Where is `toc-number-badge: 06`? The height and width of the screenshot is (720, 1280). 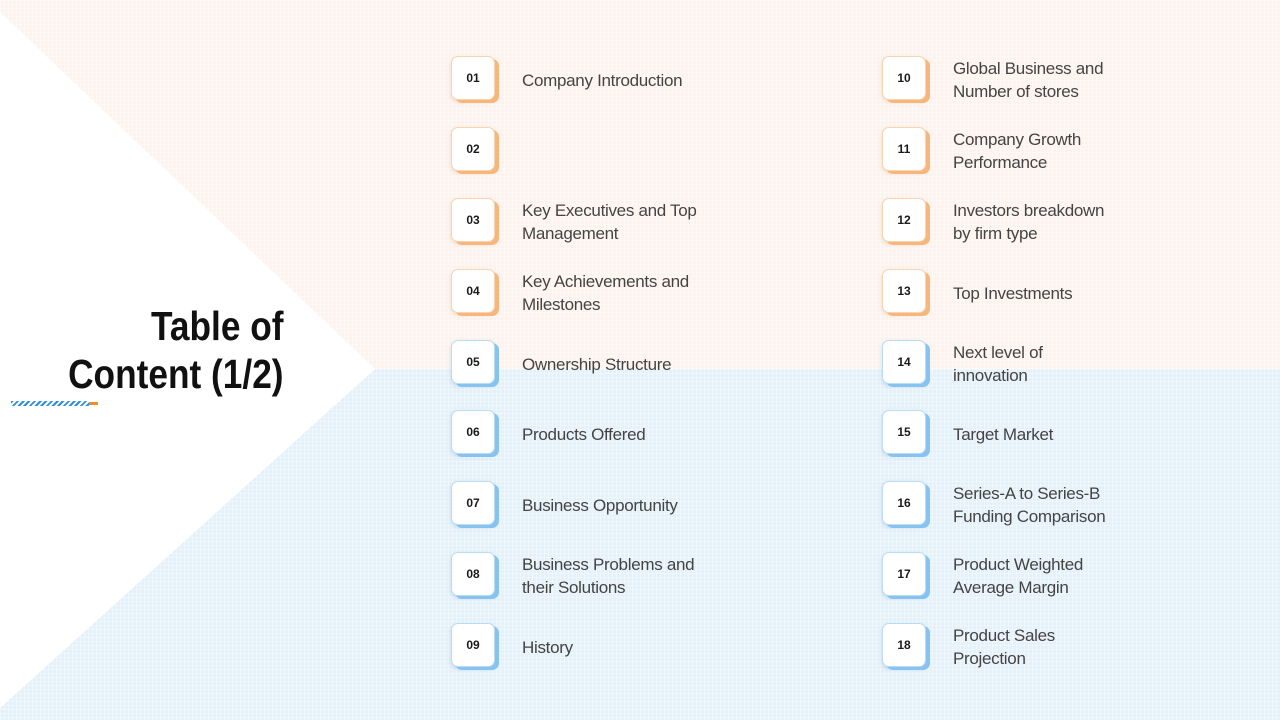
toc-number-badge: 06 is located at coordinates (473, 432).